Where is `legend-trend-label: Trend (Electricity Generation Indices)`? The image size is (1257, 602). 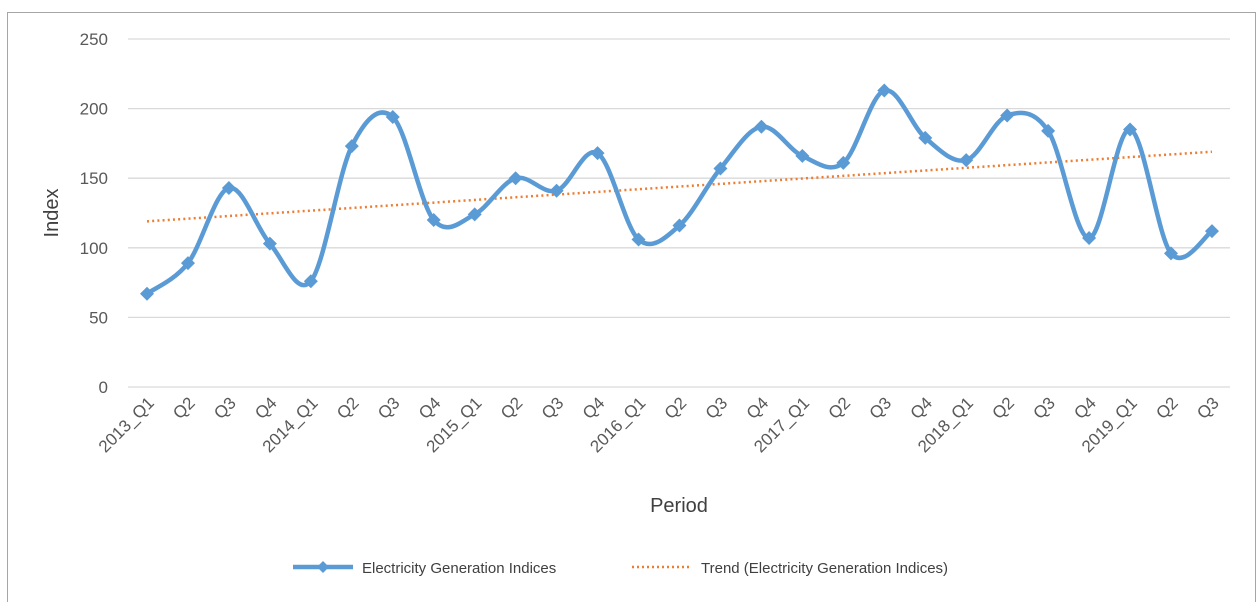
legend-trend-label: Trend (Electricity Generation Indices) is located at coordinates (824, 568).